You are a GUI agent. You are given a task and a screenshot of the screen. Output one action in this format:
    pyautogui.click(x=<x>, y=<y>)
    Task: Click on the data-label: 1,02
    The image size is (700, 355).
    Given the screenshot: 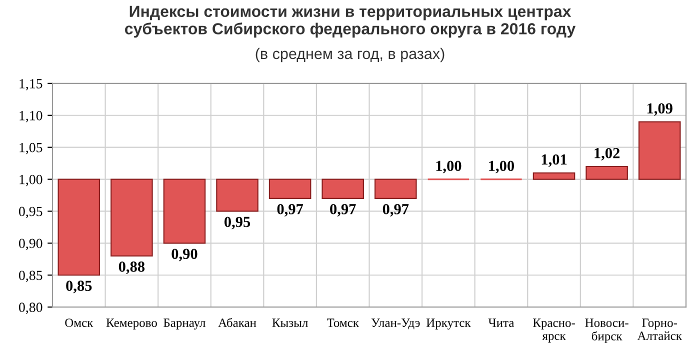 What is the action you would take?
    pyautogui.click(x=607, y=154)
    